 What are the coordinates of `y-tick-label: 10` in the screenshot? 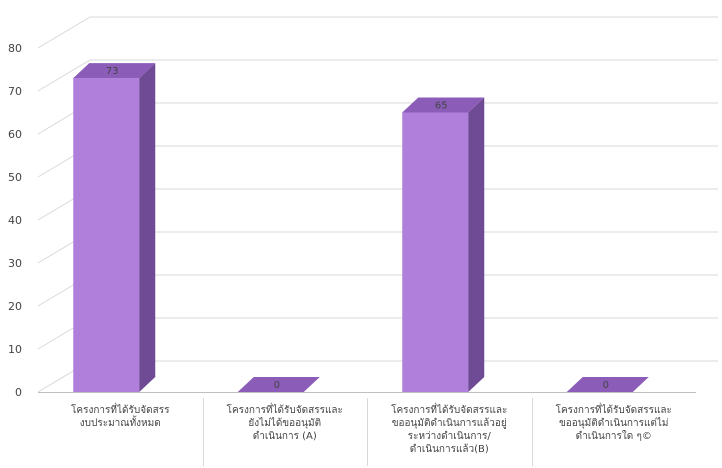 It's located at (15, 349).